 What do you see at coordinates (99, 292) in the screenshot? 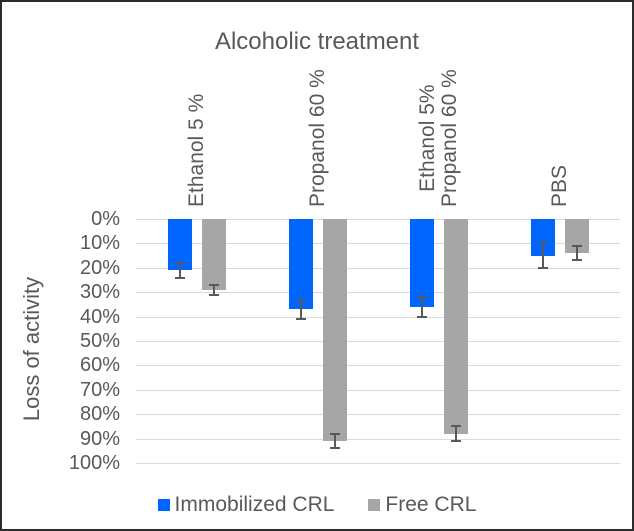
I see `y-tick-label: 30%` at bounding box center [99, 292].